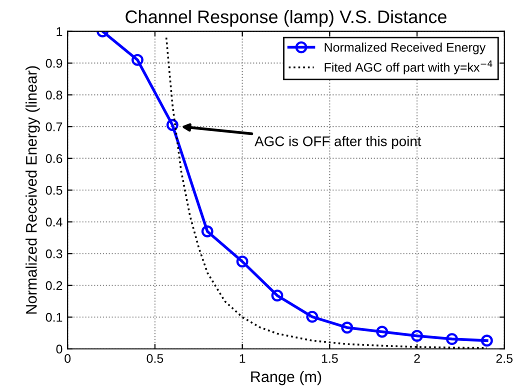 This screenshot has width=520, height=392. I want to click on legend-label: Fited AGC off part with y=kx$^{−4}$, so click(408, 67).